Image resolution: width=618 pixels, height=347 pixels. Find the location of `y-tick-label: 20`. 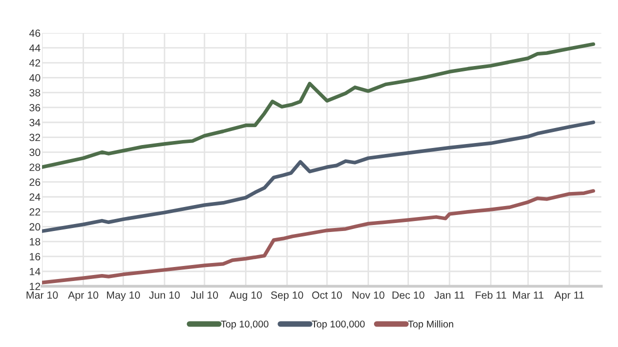

y-tick-label: 20 is located at coordinates (35, 227).